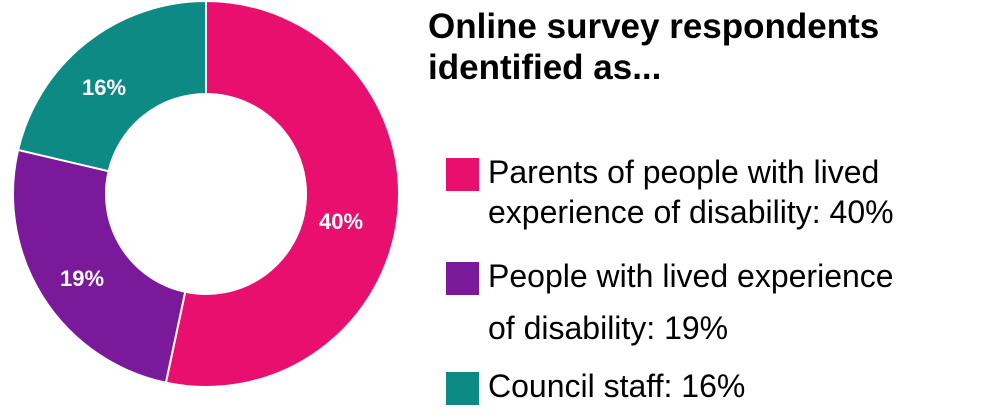  Describe the element at coordinates (608, 328) in the screenshot. I see `legend-label-lived-experience-line-2: of disability: 19%` at that location.